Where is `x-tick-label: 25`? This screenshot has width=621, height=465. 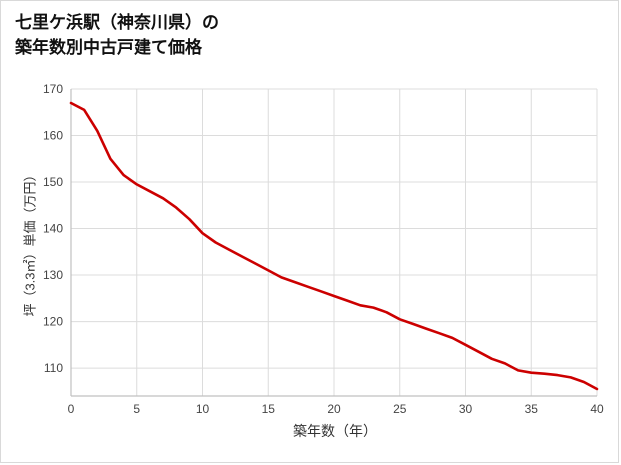 x-tick-label: 25 is located at coordinates (400, 409).